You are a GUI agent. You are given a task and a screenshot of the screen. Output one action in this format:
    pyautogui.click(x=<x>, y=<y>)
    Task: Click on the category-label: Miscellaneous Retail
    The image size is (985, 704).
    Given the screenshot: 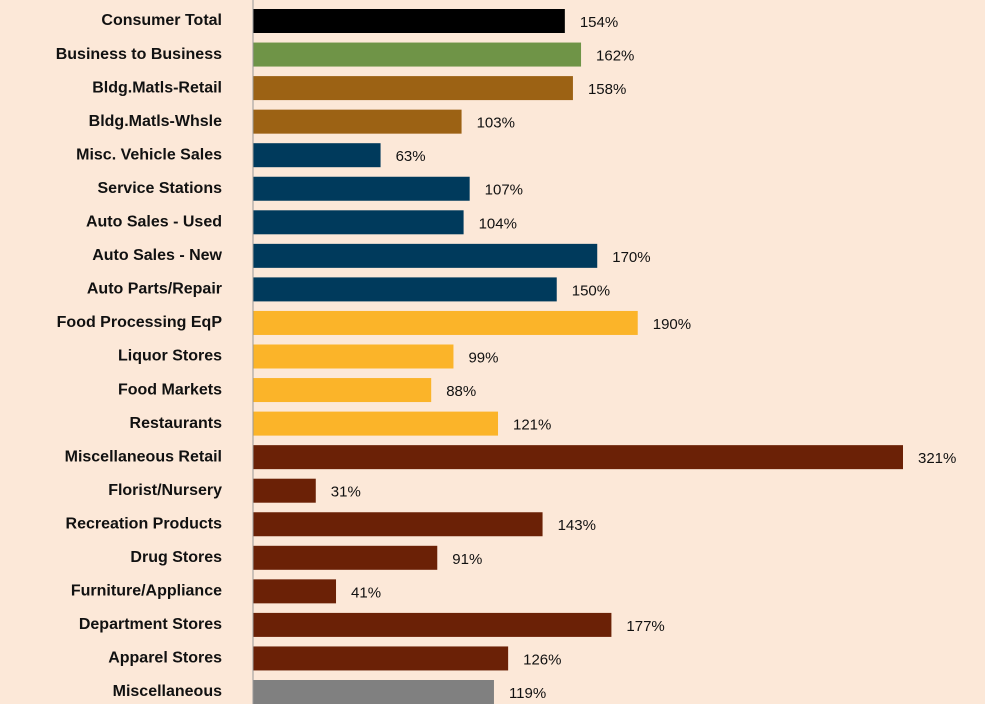 What is the action you would take?
    pyautogui.click(x=143, y=456)
    